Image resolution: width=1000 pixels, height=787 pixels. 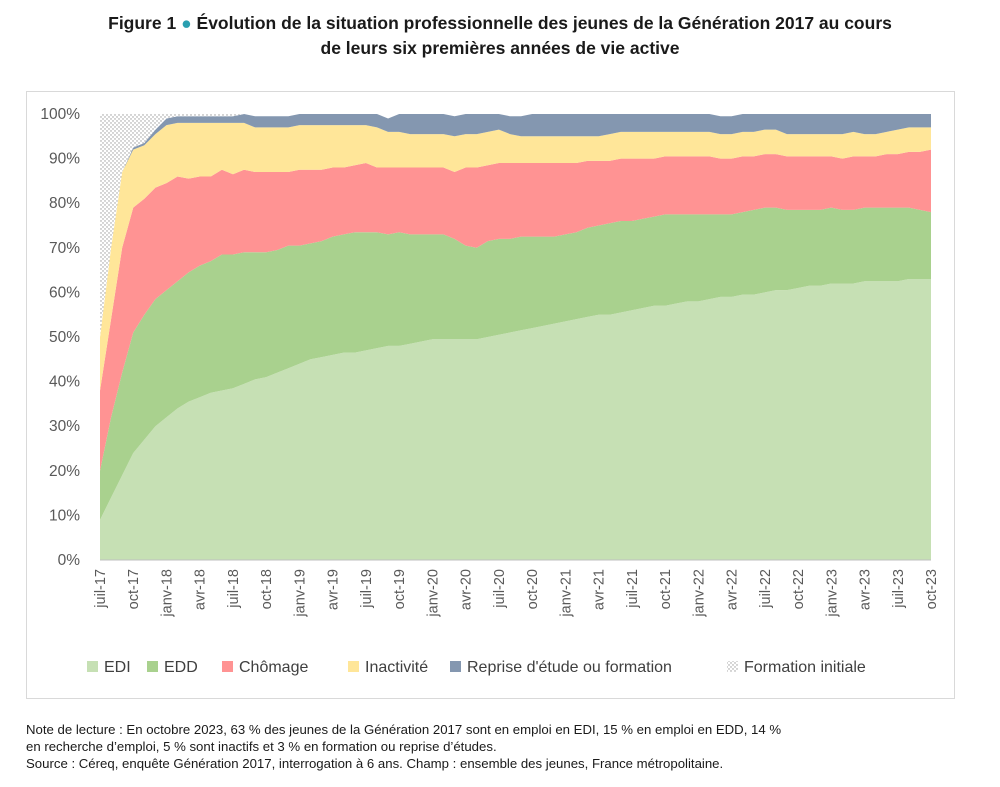 I want to click on x-tick-label: oct-20, so click(x=533, y=589).